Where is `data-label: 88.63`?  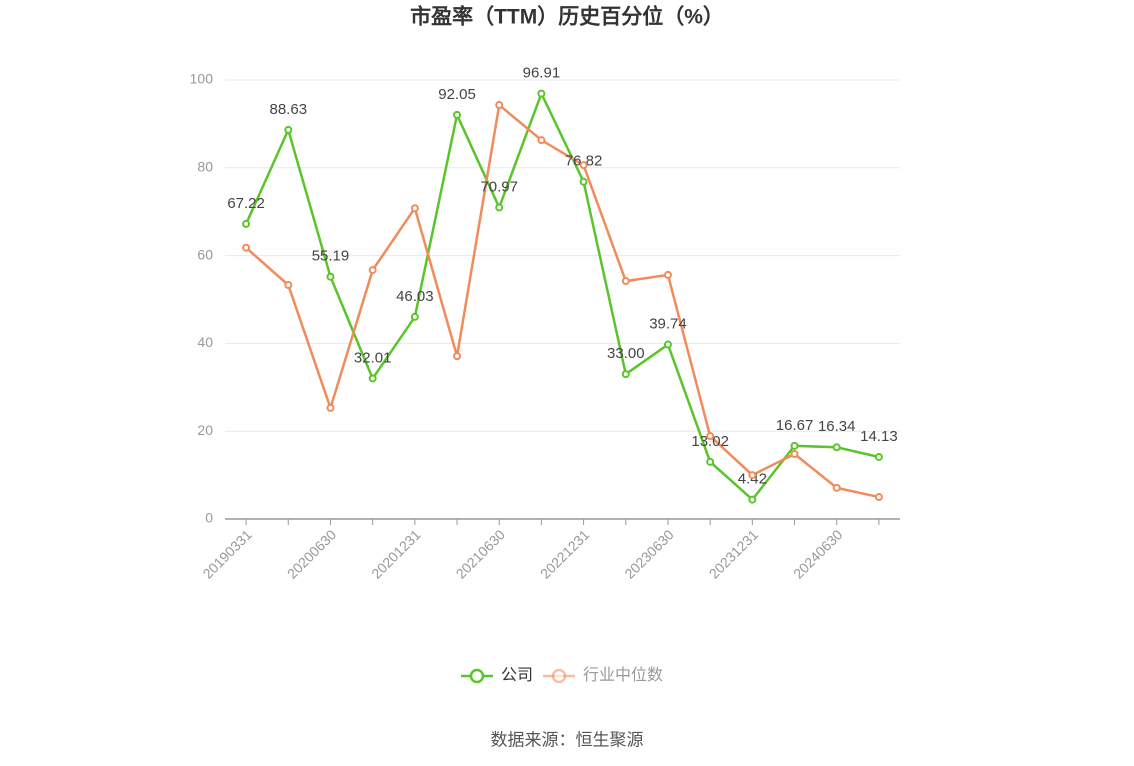
data-label: 88.63 is located at coordinates (289, 109).